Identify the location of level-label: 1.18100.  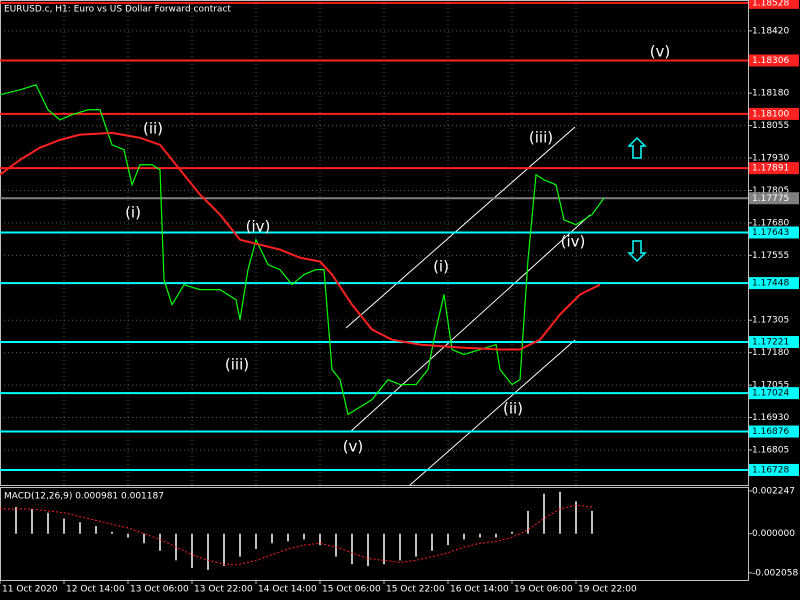
(770, 114).